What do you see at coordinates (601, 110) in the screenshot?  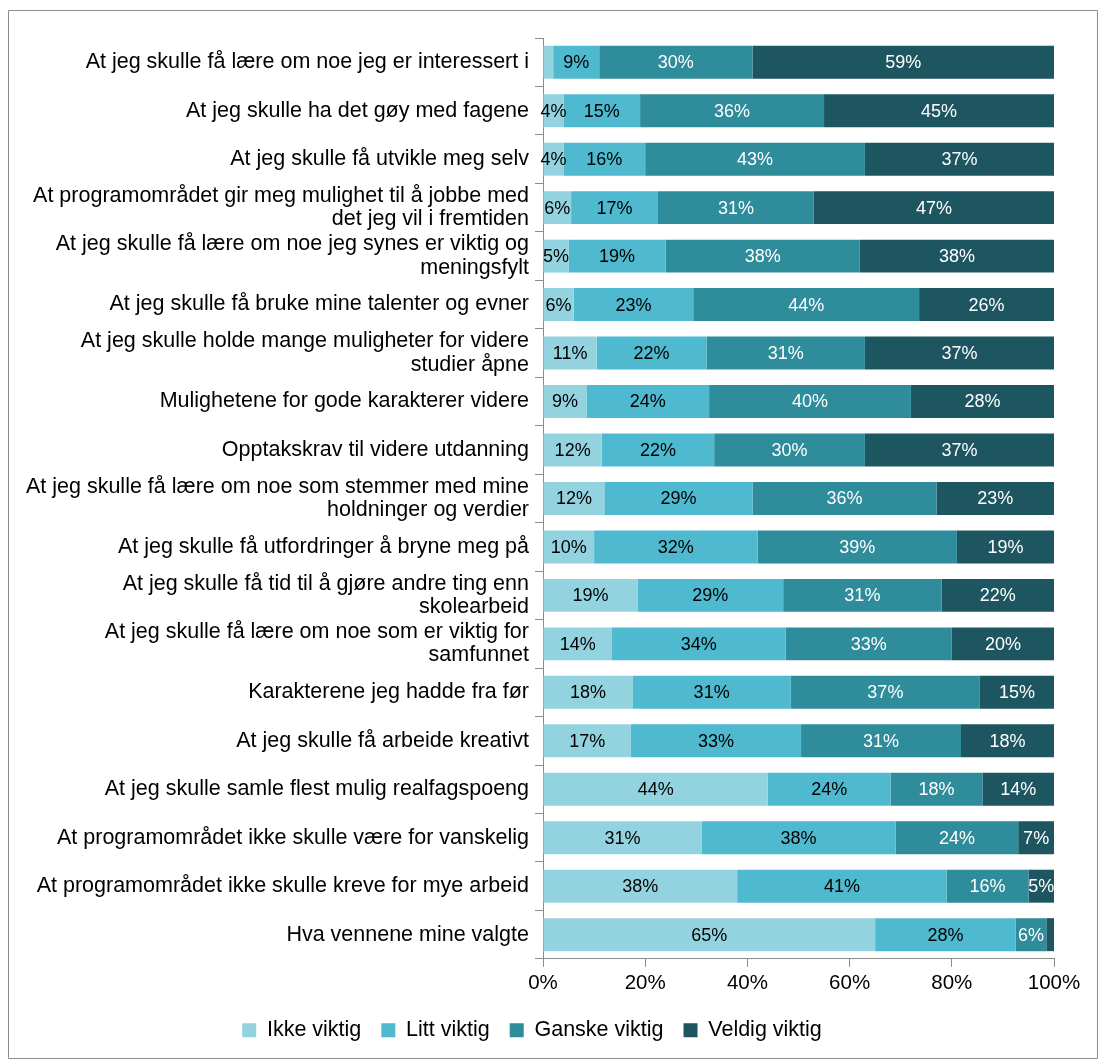 I see `data-label: 15%` at bounding box center [601, 110].